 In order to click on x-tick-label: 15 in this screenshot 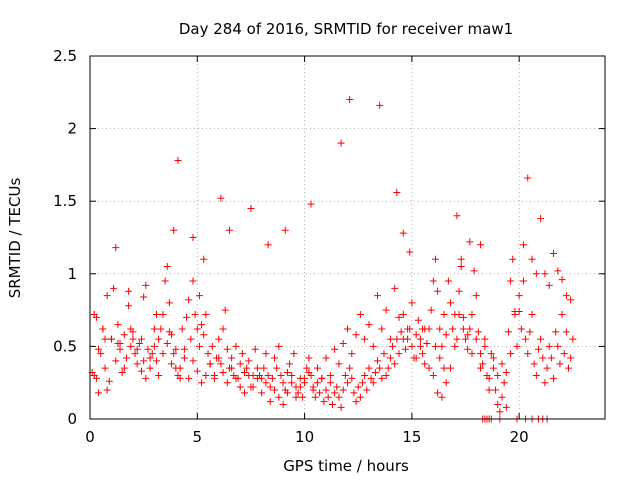, I will do `click(411, 437)`.